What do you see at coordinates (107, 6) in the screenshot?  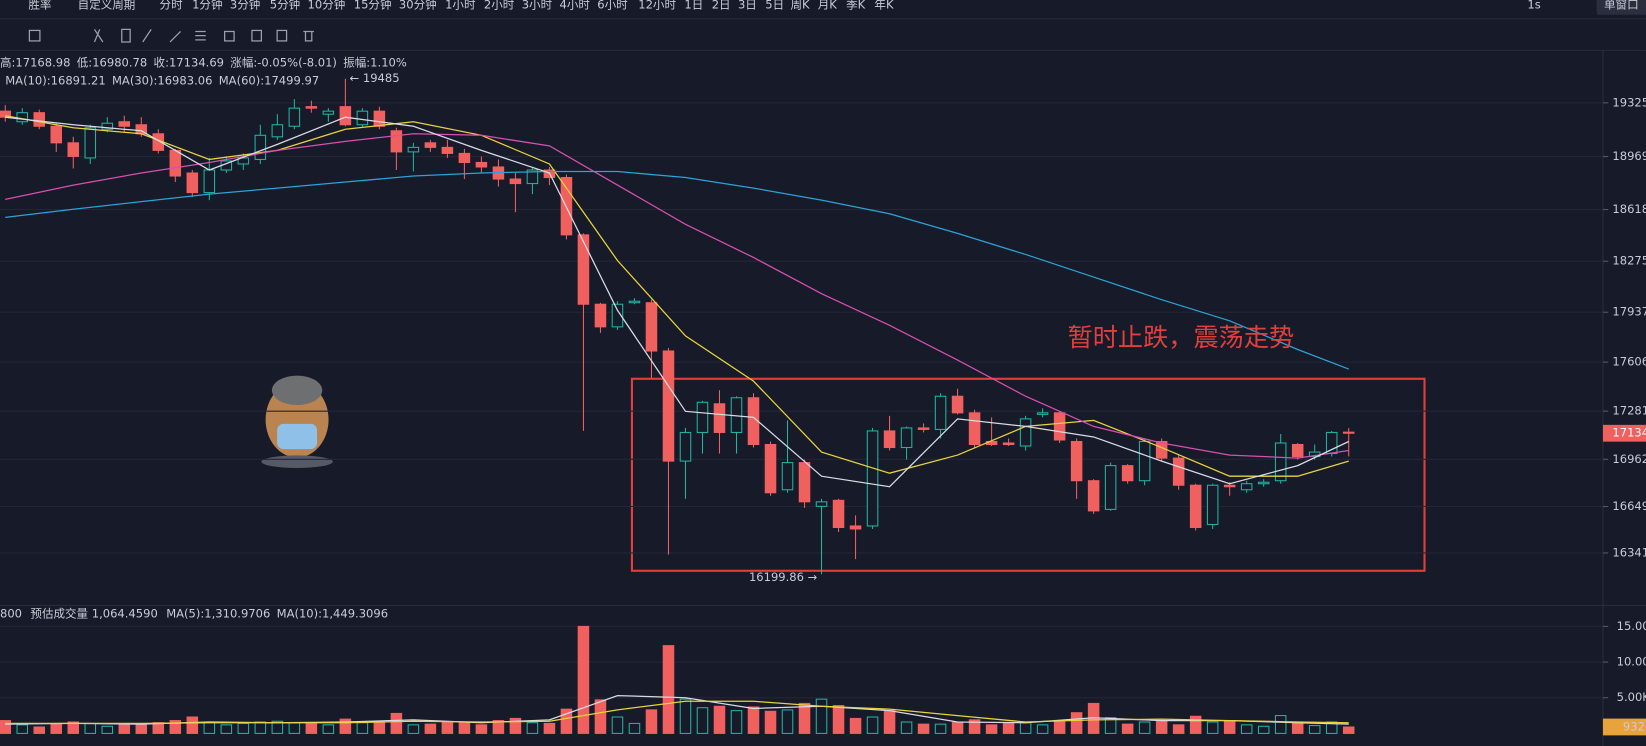 I see `toolbar-button: 自定义周期` at bounding box center [107, 6].